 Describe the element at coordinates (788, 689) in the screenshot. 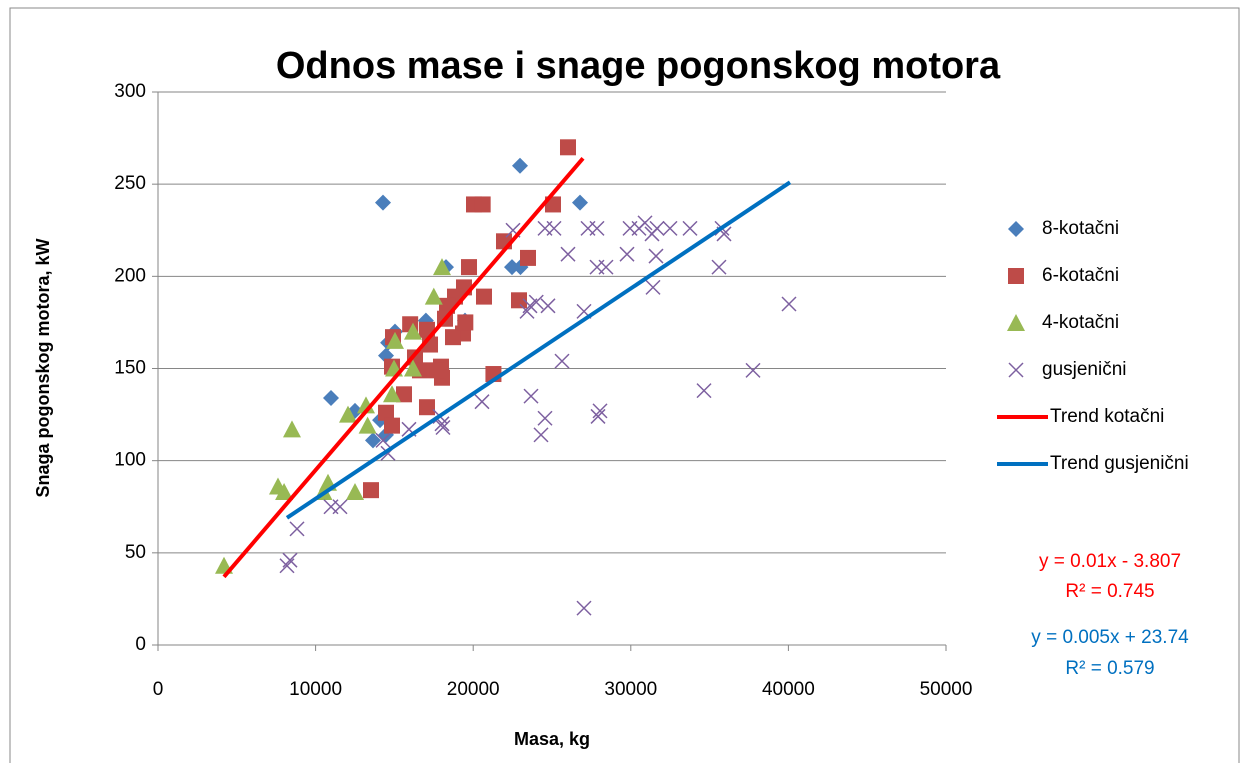

I see `x-tick-label: 40000` at that location.